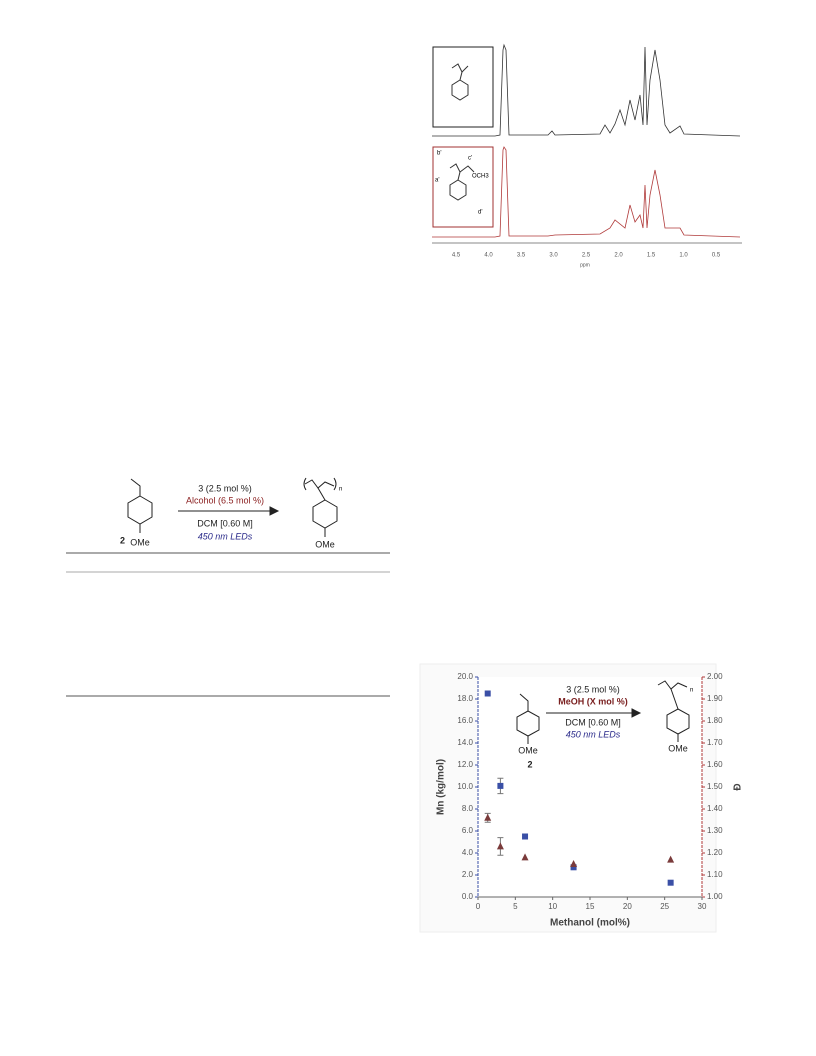  Describe the element at coordinates (738, 786) in the screenshot. I see `y2-axis-title: Đ` at that location.